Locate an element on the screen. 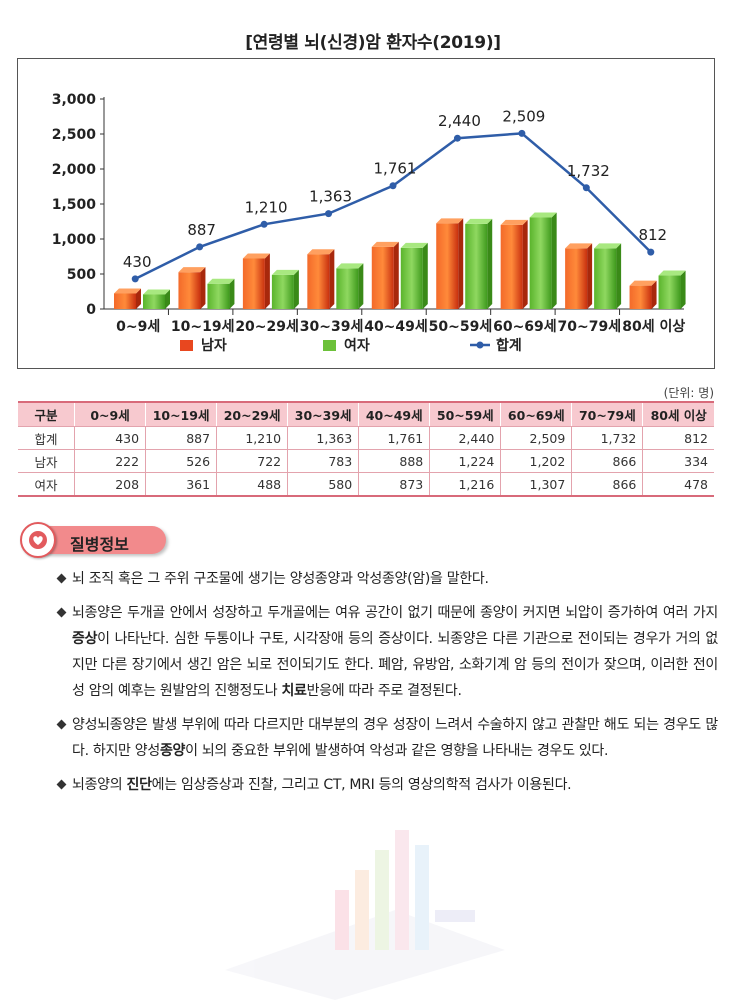 This screenshot has height=1006, width=746. table-cell: 783 is located at coordinates (323, 461).